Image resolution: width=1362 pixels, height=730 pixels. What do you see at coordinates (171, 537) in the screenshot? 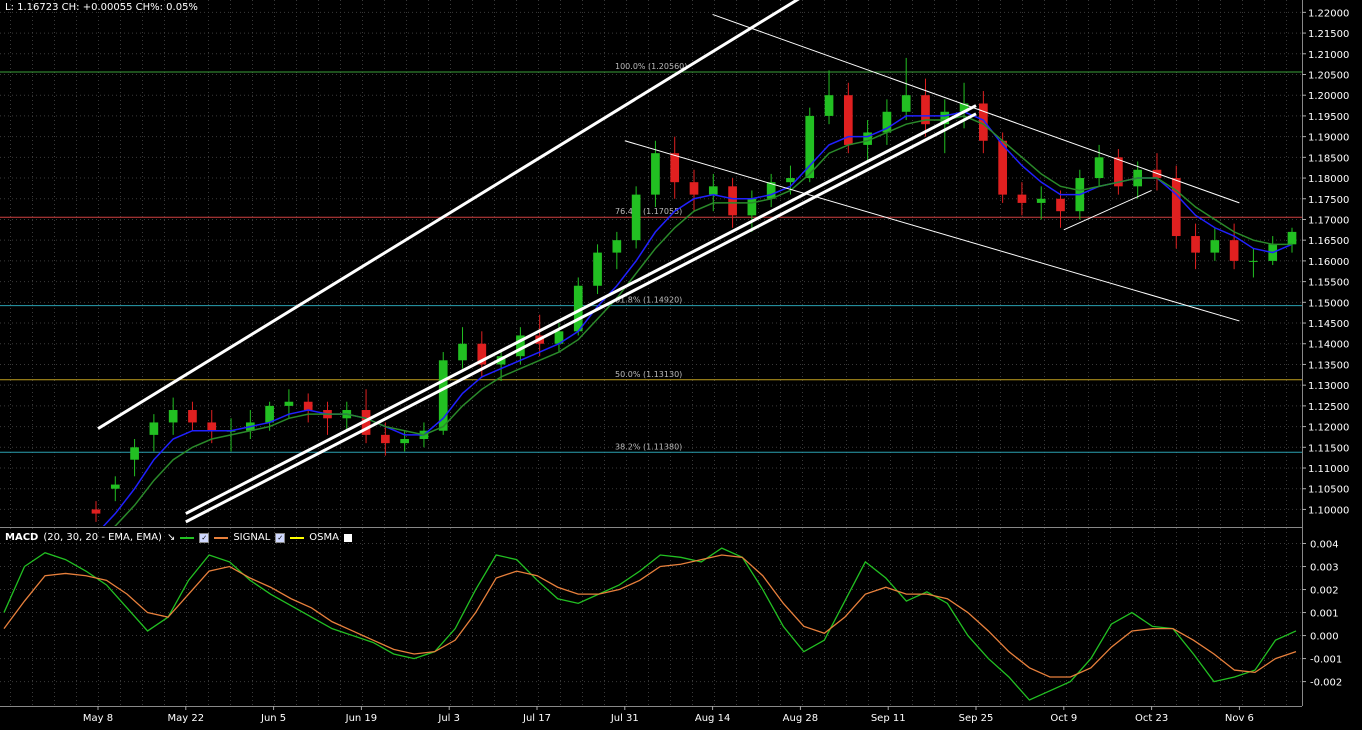
I see `pin-icon: ↘` at bounding box center [171, 537].